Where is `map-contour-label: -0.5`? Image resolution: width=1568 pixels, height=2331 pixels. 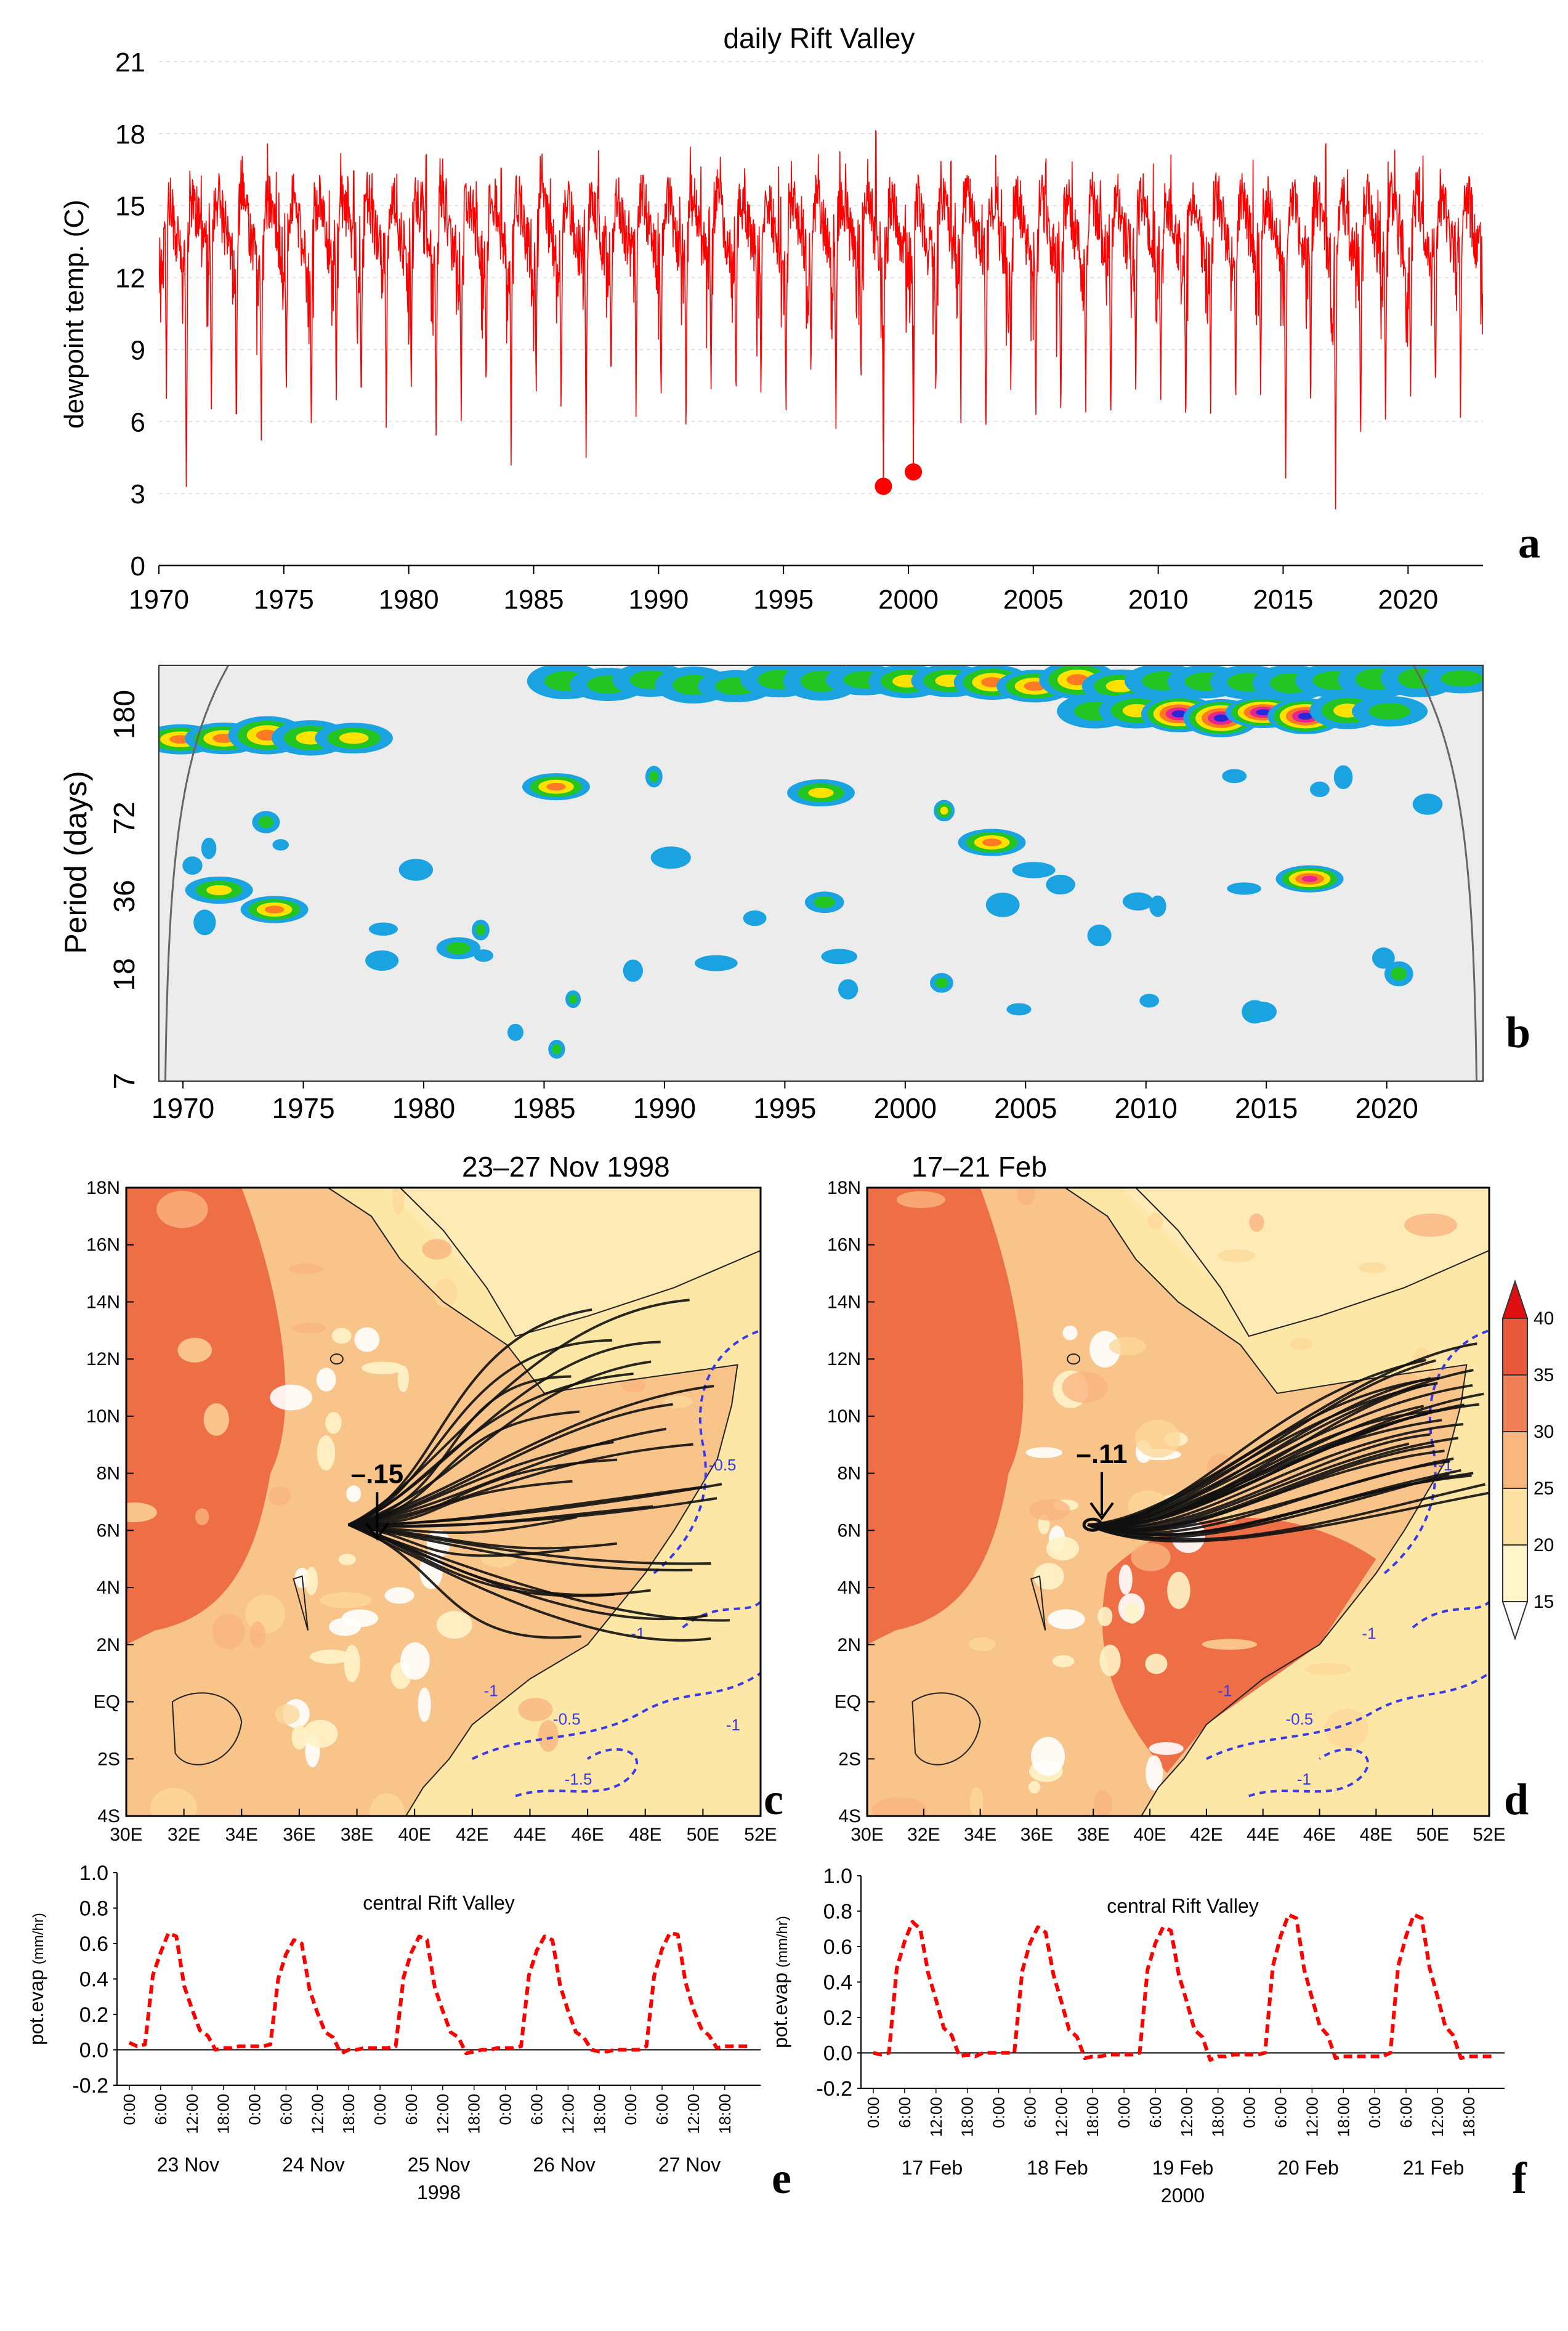
map-contour-label: -0.5 is located at coordinates (1299, 1719).